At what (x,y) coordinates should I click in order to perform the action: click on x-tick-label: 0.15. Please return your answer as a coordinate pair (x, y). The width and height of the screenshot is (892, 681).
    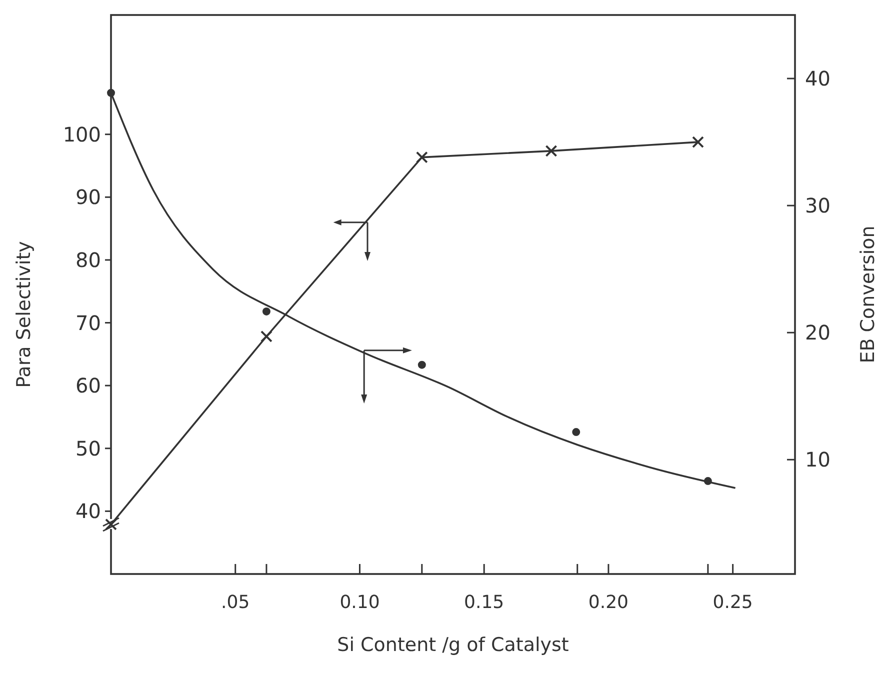
    Looking at the image, I should click on (484, 602).